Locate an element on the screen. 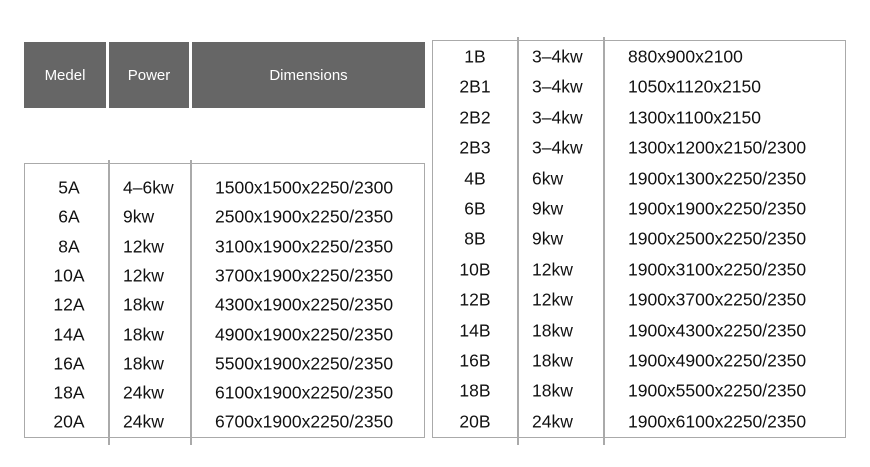  dimensions-cell: 2500x1900x2250/2350 is located at coordinates (304, 216).